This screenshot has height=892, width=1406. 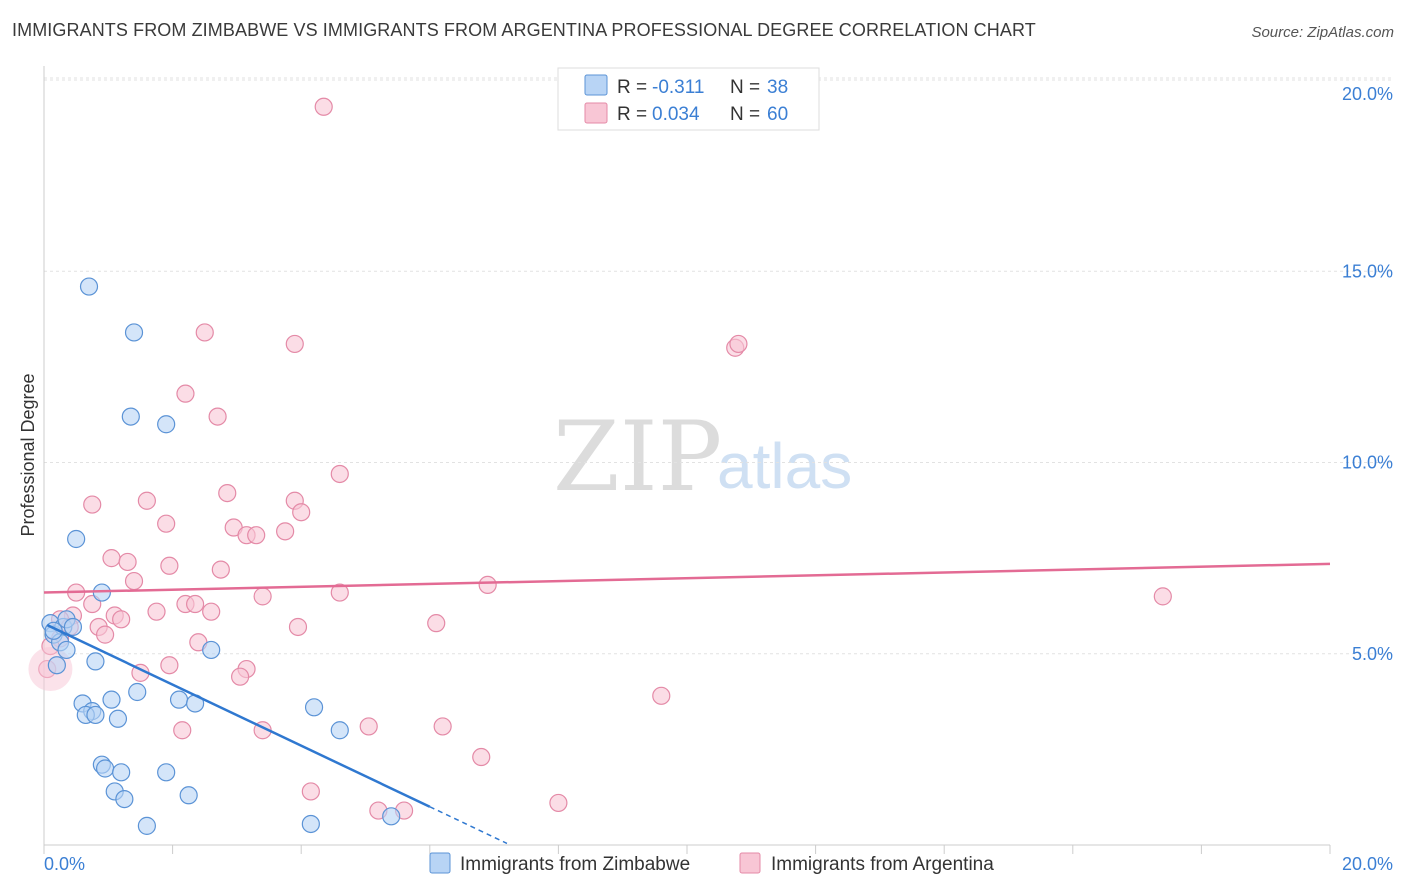 I want to click on y-tick-label: 15.0%, so click(x=1367, y=271).